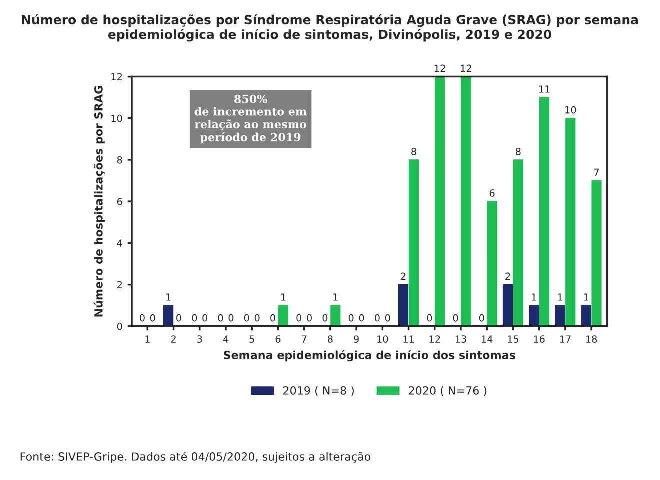 The width and height of the screenshot is (660, 480). I want to click on x-tick-label: 10, so click(383, 339).